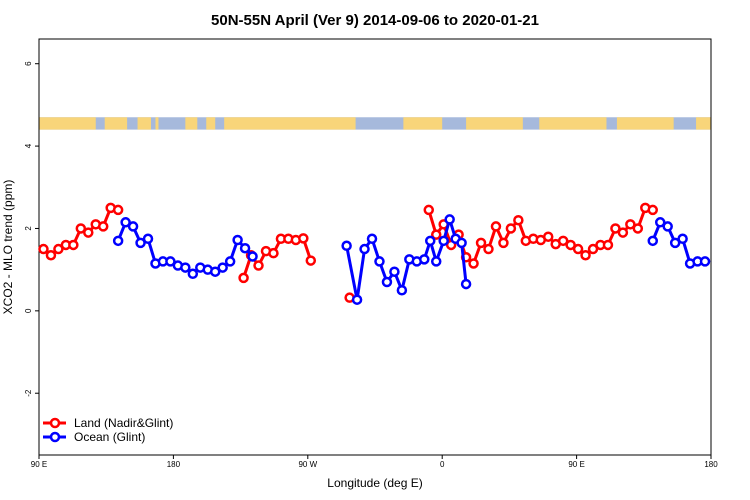 The width and height of the screenshot is (750, 500). I want to click on x-tick-label-1: 180, so click(174, 464).